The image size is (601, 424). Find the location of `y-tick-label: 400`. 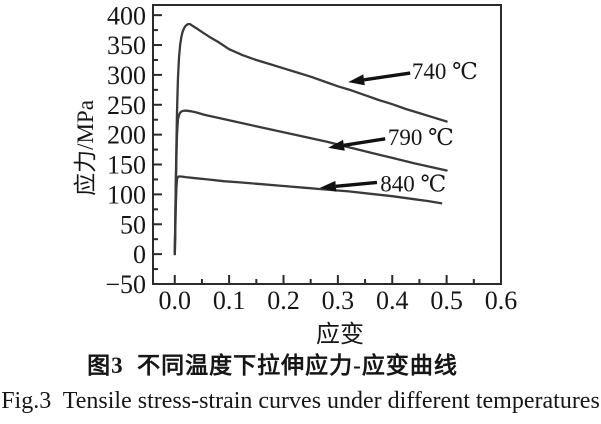

y-tick-label: 400 is located at coordinates (126, 15).